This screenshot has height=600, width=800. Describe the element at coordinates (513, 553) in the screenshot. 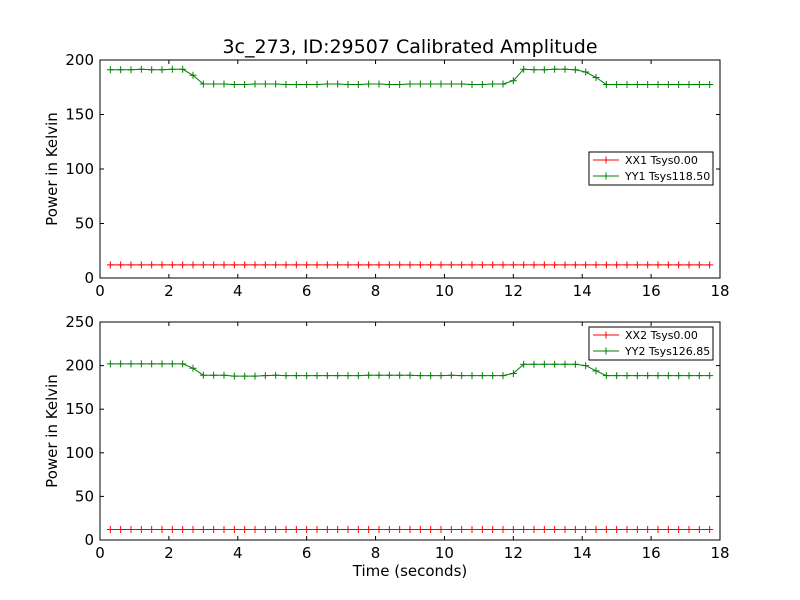

I see `x-tick-label: 12` at that location.